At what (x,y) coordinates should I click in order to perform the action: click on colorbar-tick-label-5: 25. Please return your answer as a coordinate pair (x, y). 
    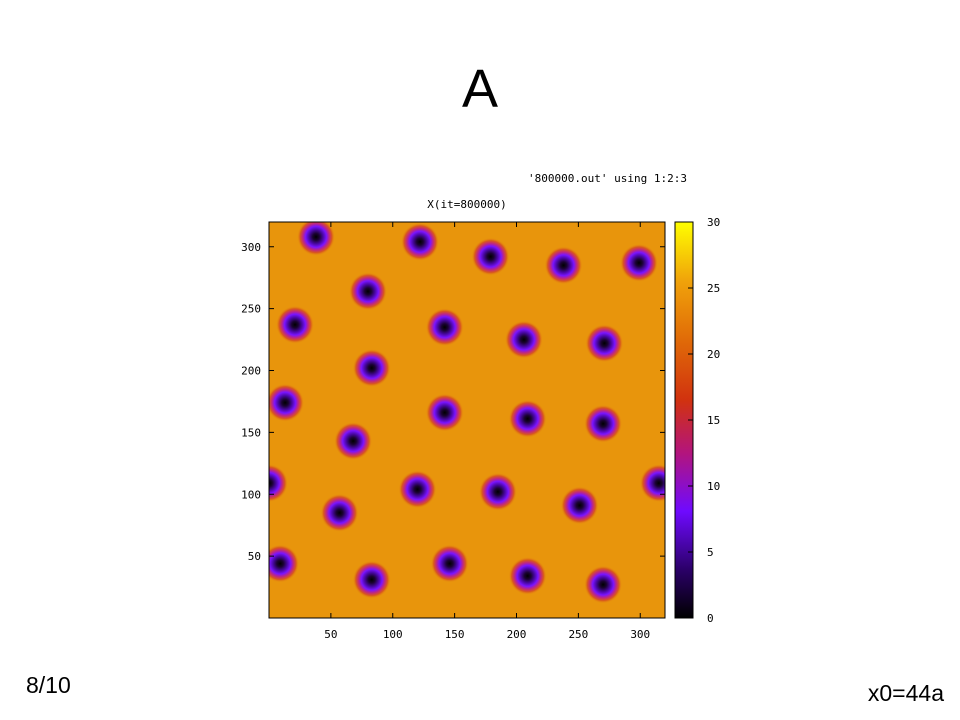
    Looking at the image, I should click on (713, 288).